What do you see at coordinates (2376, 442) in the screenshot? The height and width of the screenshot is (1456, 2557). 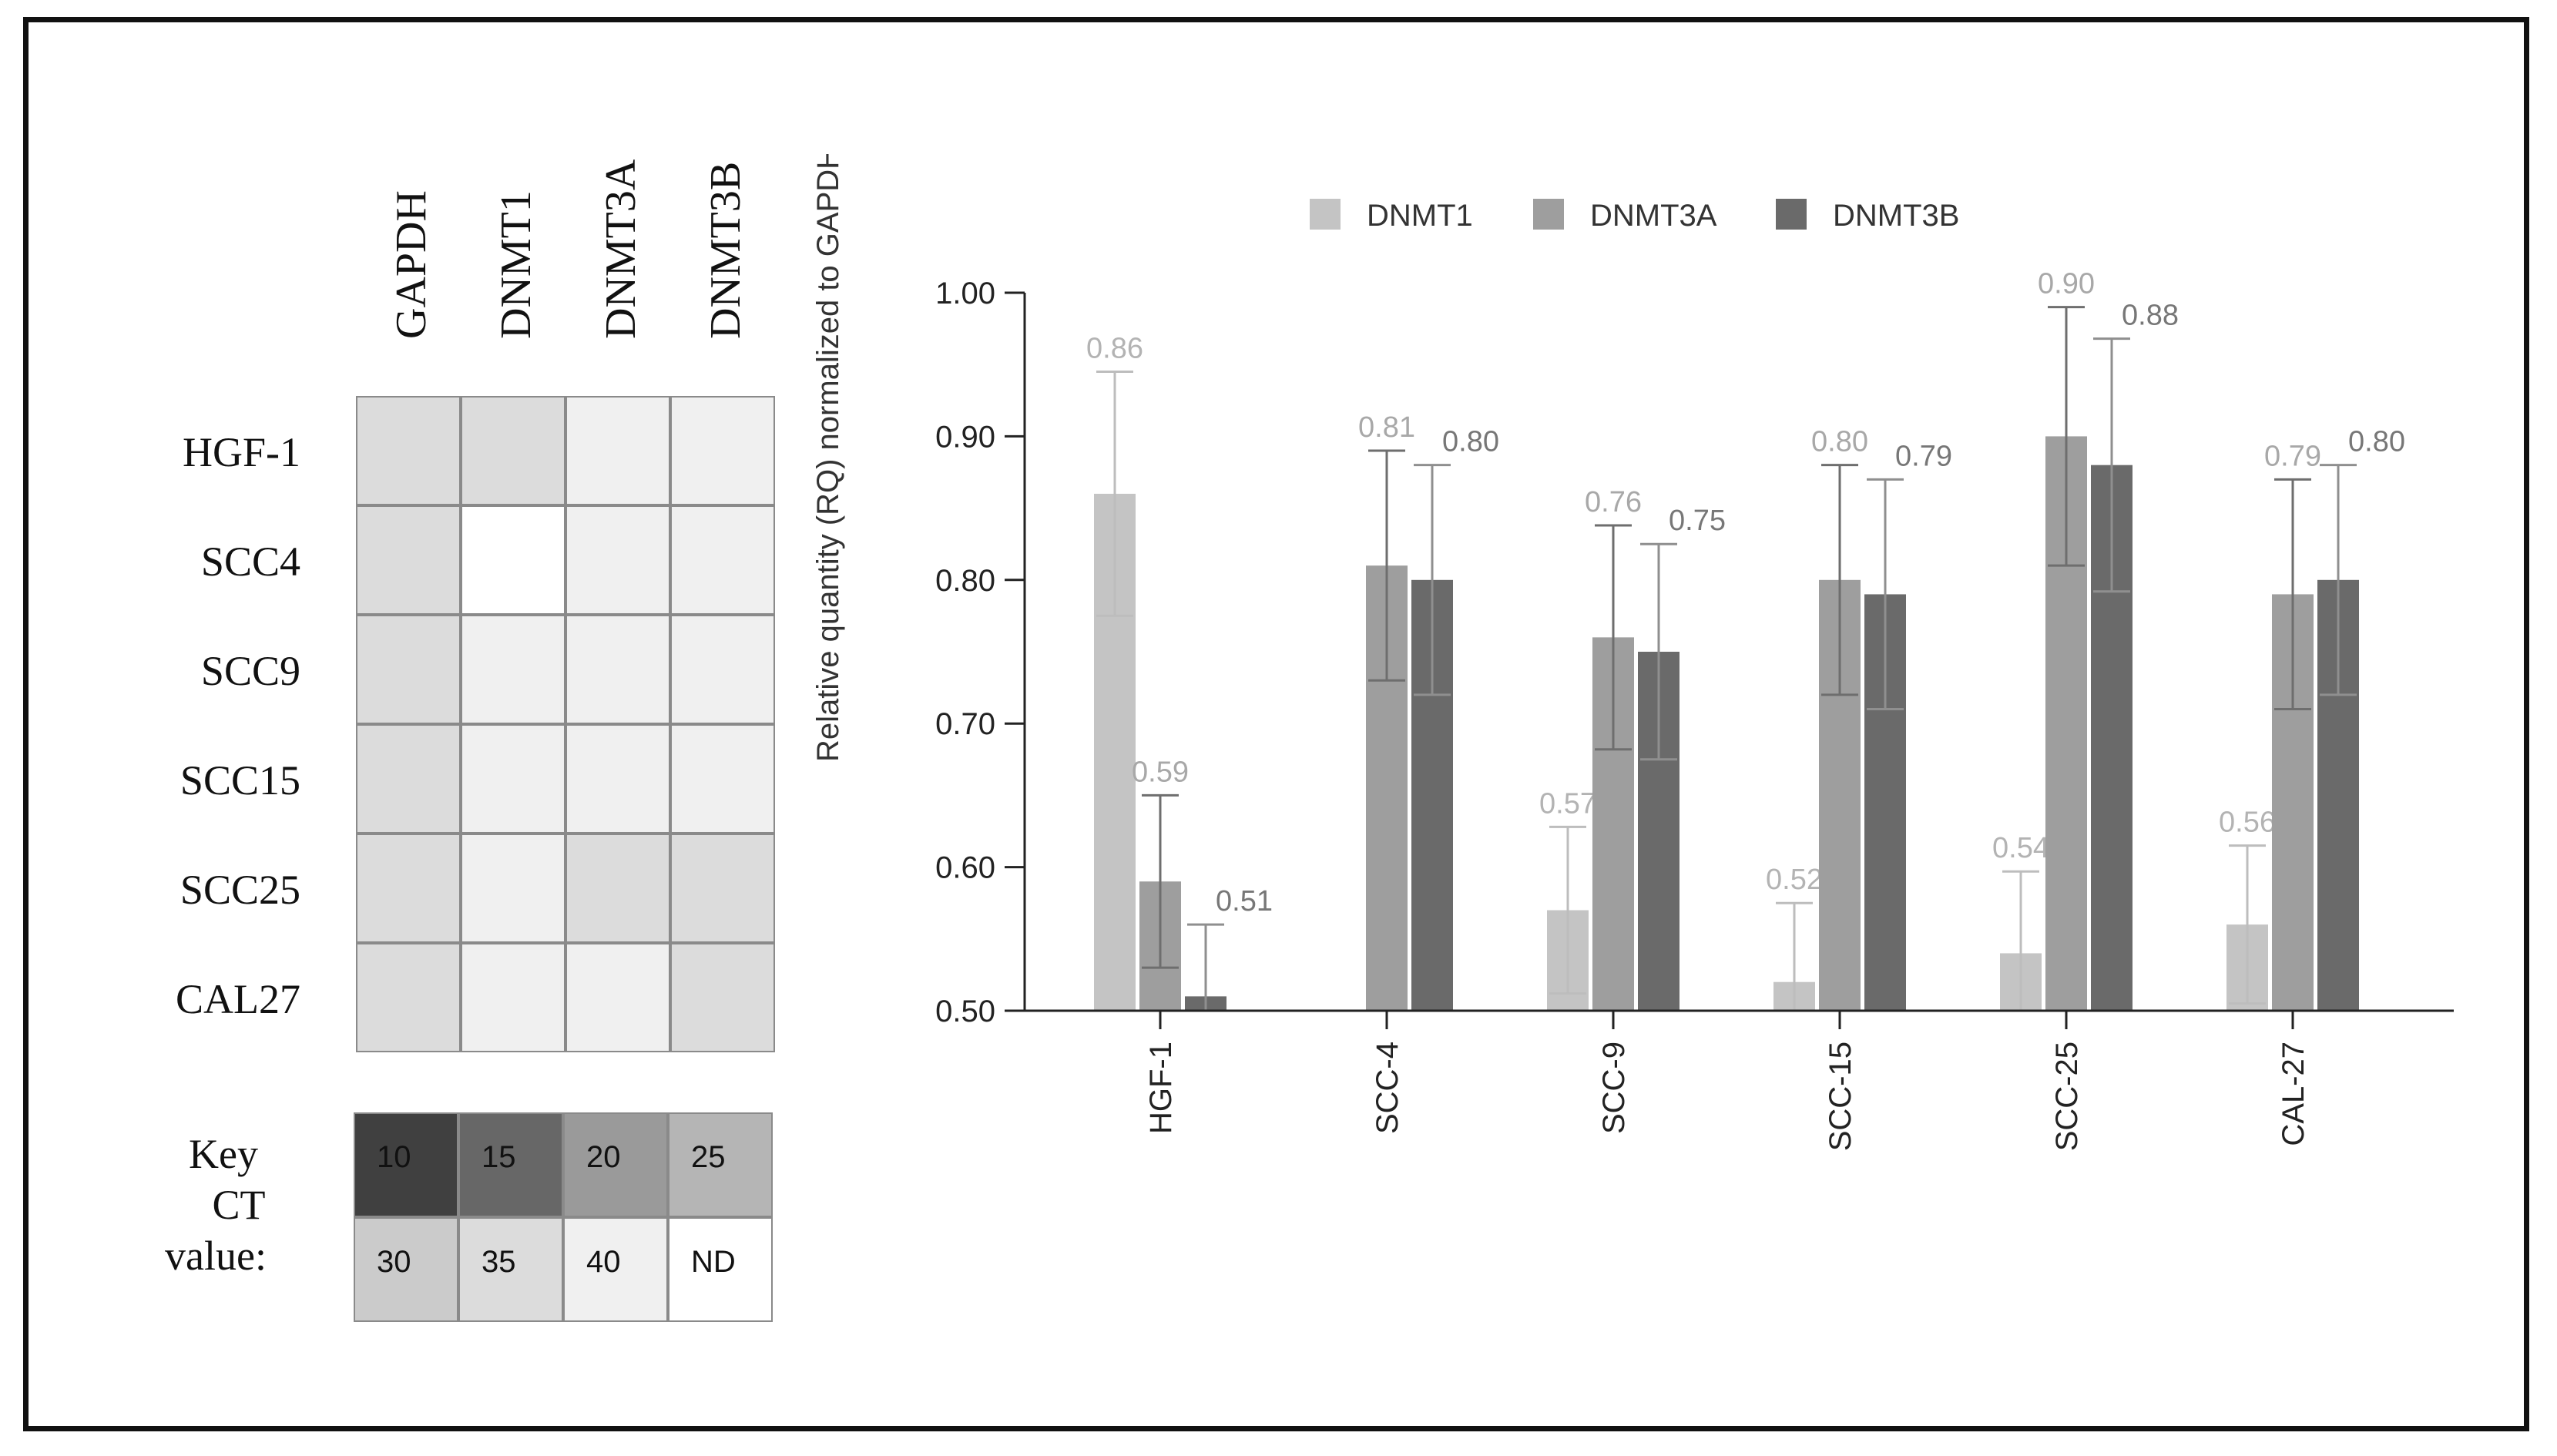 I see `data-label-dnmt3b-cal-27: 0.80` at bounding box center [2376, 442].